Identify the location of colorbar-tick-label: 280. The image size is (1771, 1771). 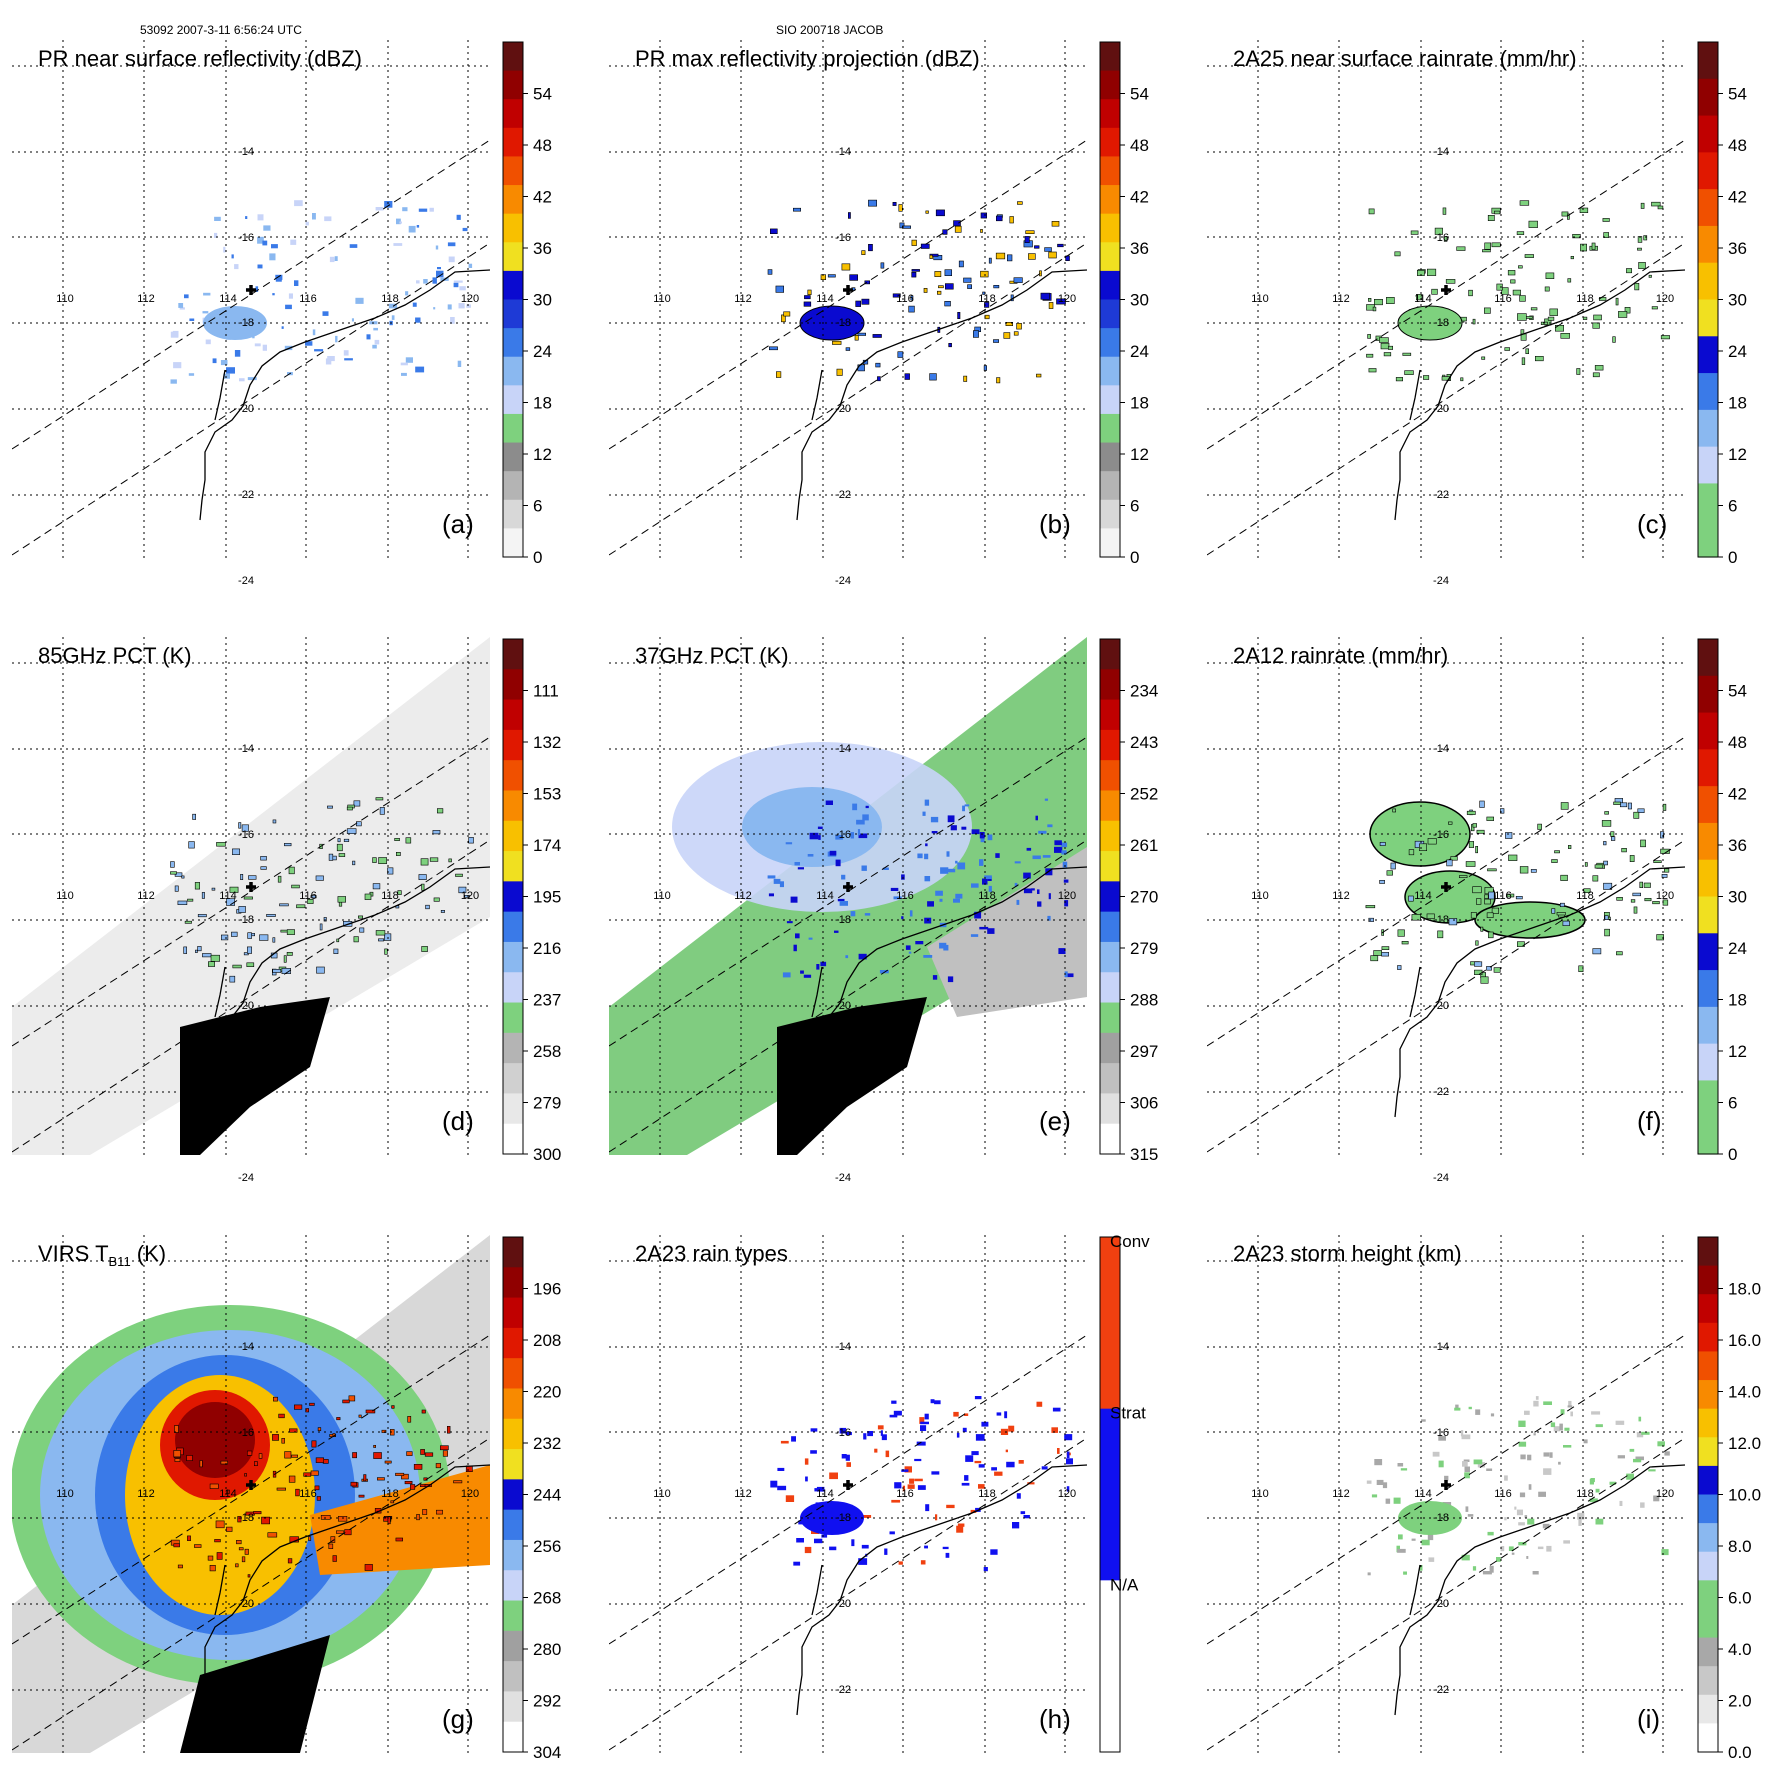
(547, 1649).